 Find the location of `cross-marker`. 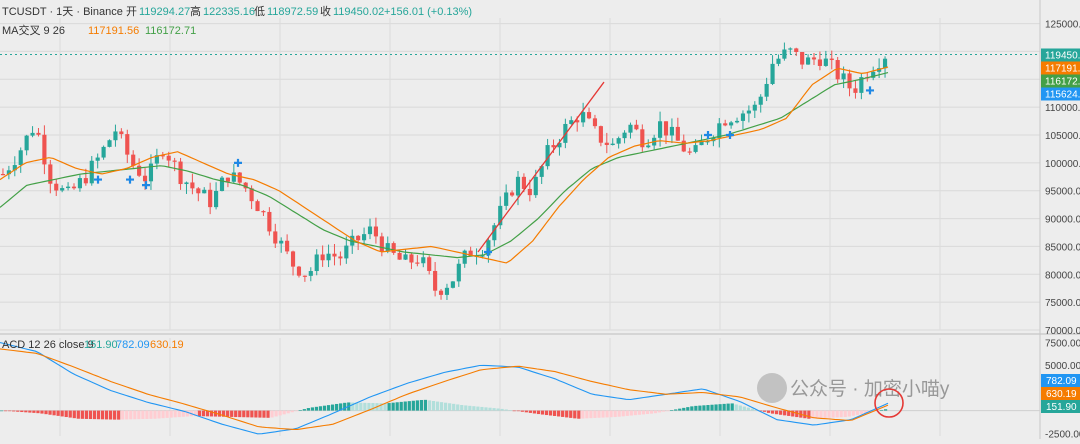

cross-marker is located at coordinates (146, 185).